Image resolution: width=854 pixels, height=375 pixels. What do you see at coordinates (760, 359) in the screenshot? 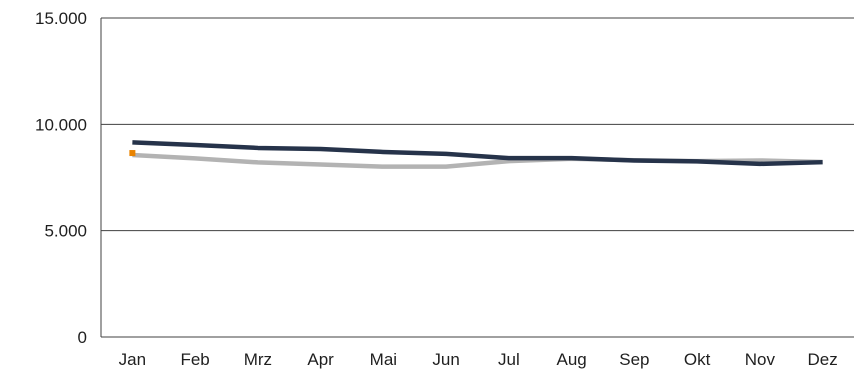
I see `x-tick-label: Nov` at bounding box center [760, 359].